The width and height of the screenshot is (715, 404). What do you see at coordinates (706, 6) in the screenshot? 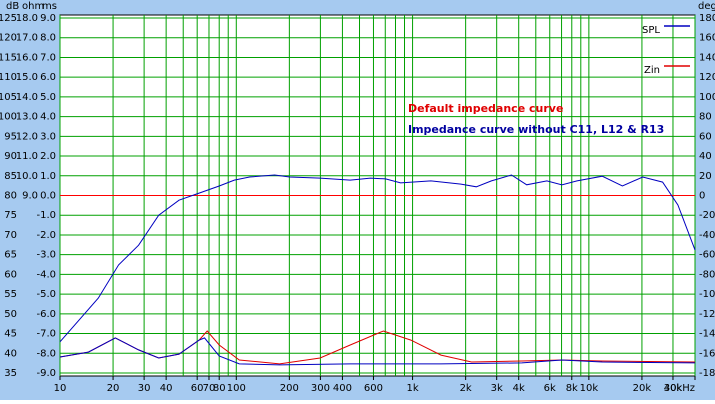
I see `axis-title: deg` at bounding box center [706, 6].